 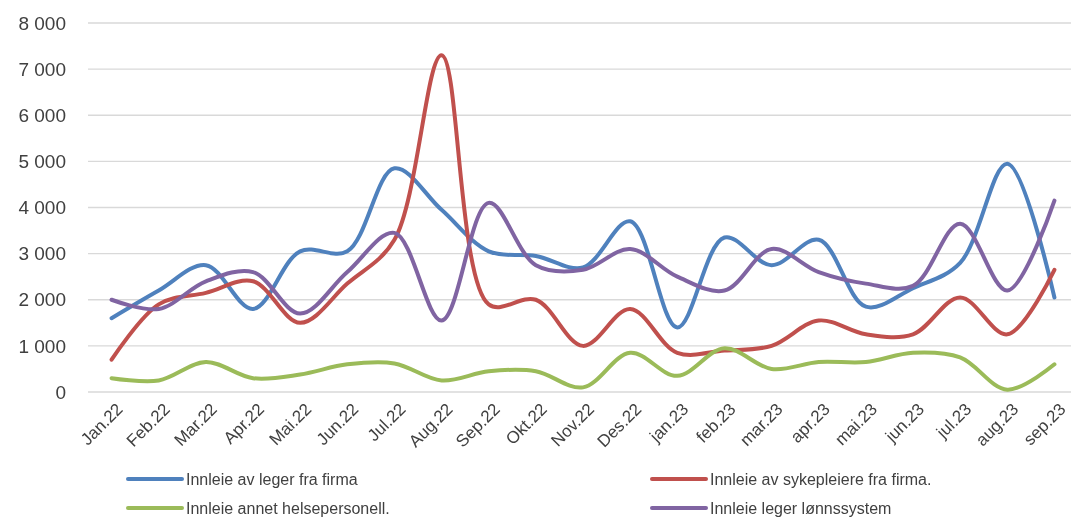 What do you see at coordinates (42, 254) in the screenshot?
I see `y-tick-label: 3 000` at bounding box center [42, 254].